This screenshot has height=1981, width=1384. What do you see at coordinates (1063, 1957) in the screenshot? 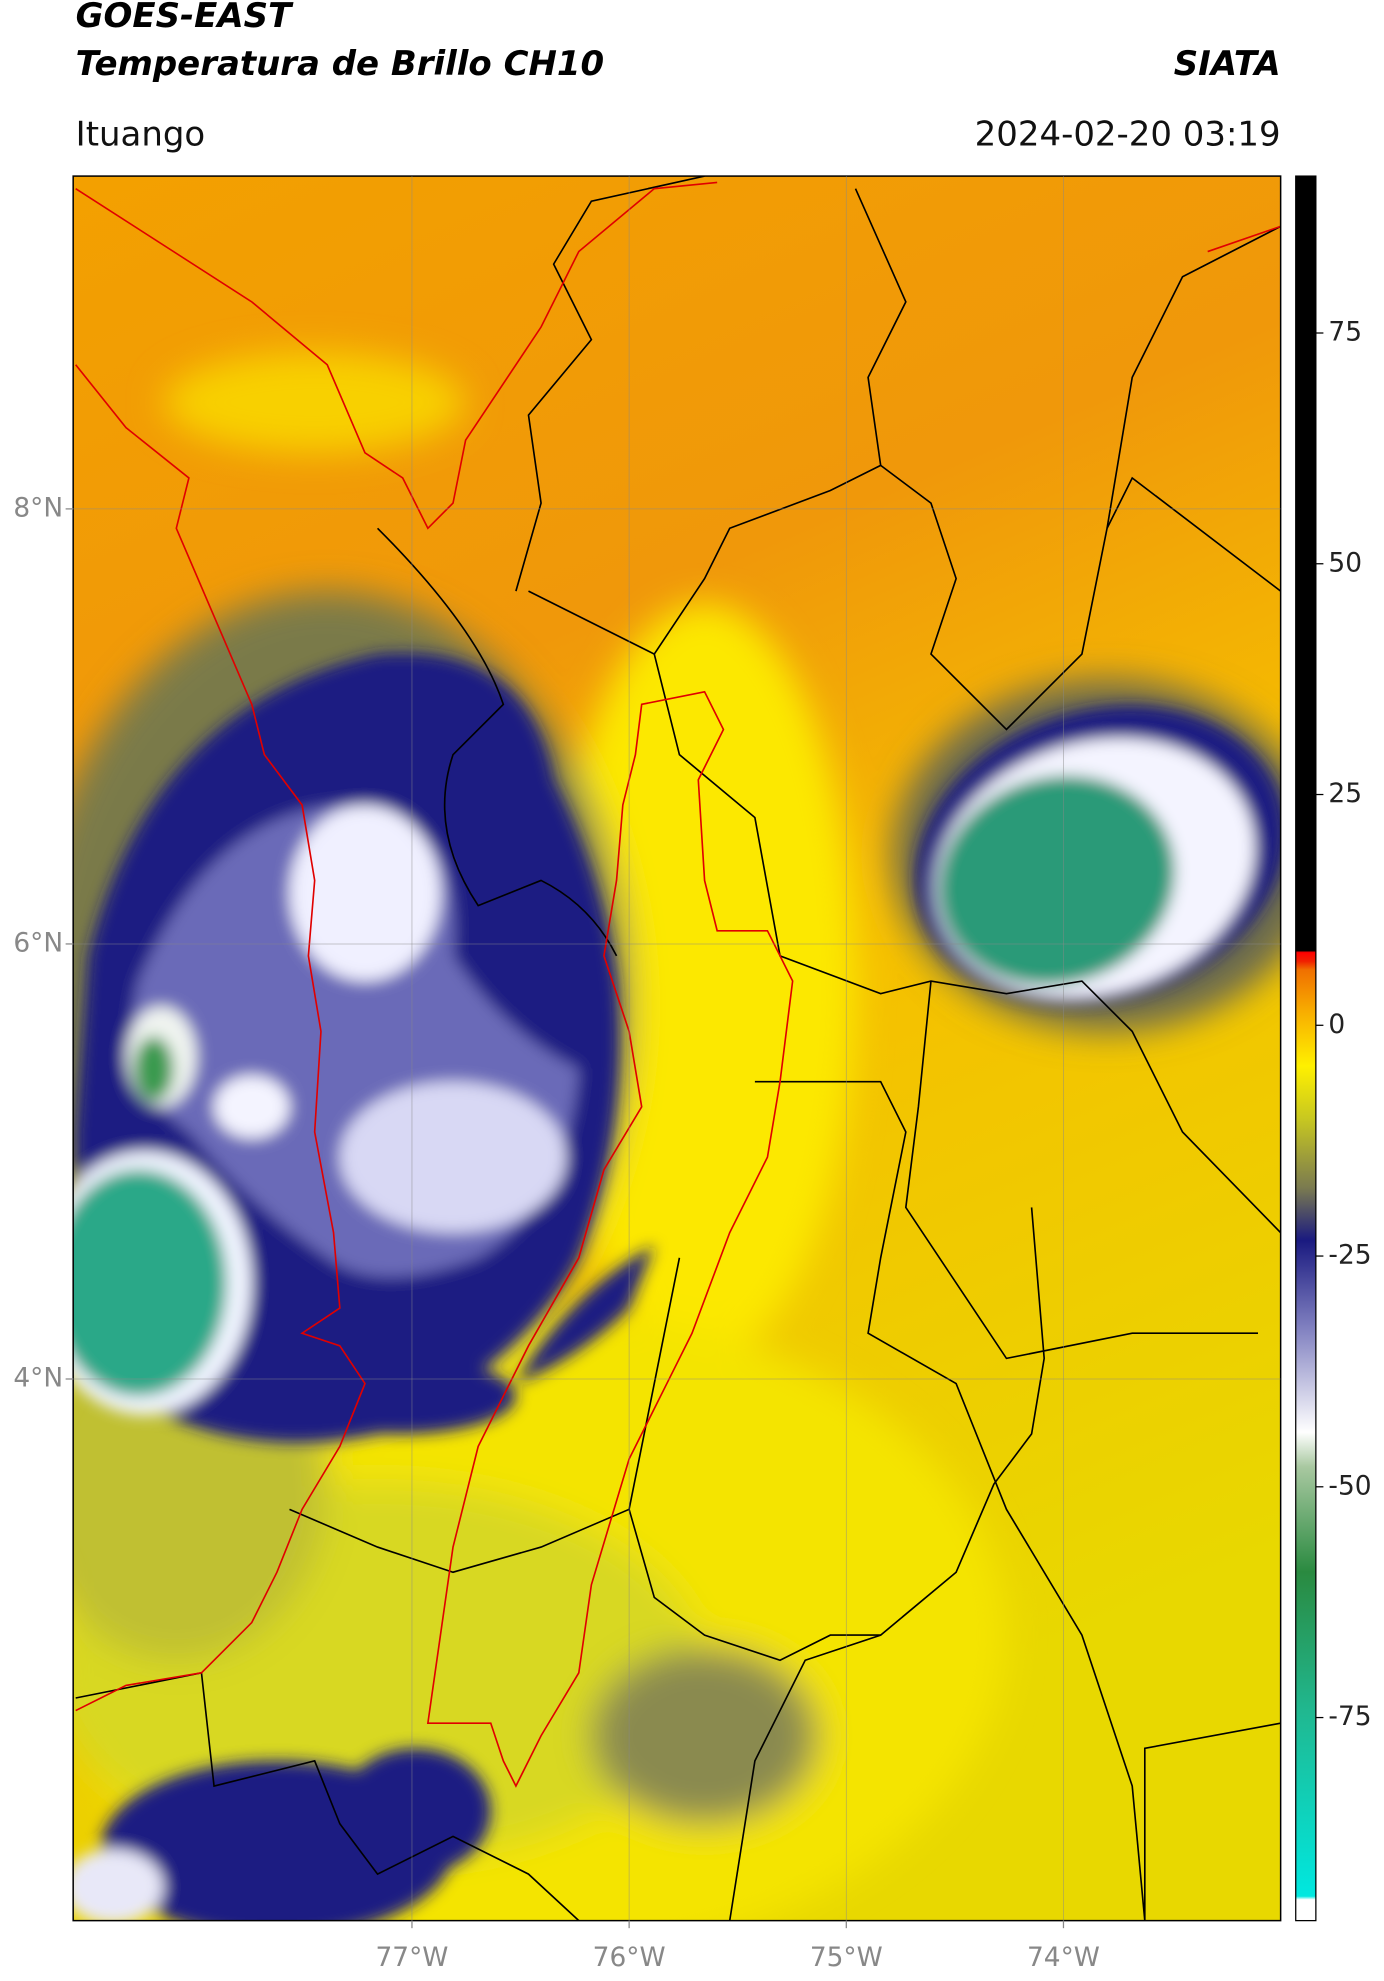
I see `x-tick-label: 74°W` at bounding box center [1063, 1957].